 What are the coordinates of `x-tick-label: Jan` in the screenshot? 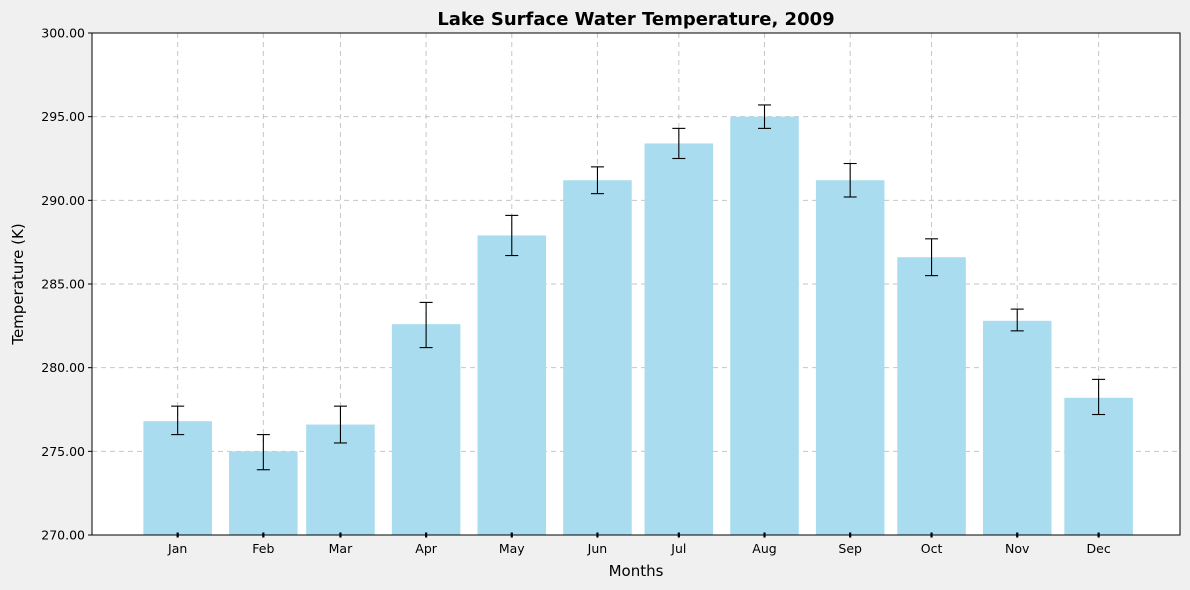 It's located at (177, 548).